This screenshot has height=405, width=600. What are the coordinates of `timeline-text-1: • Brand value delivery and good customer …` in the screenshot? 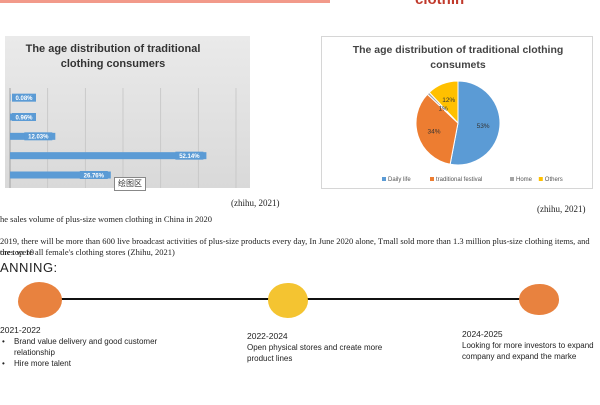 It's located at (80, 352).